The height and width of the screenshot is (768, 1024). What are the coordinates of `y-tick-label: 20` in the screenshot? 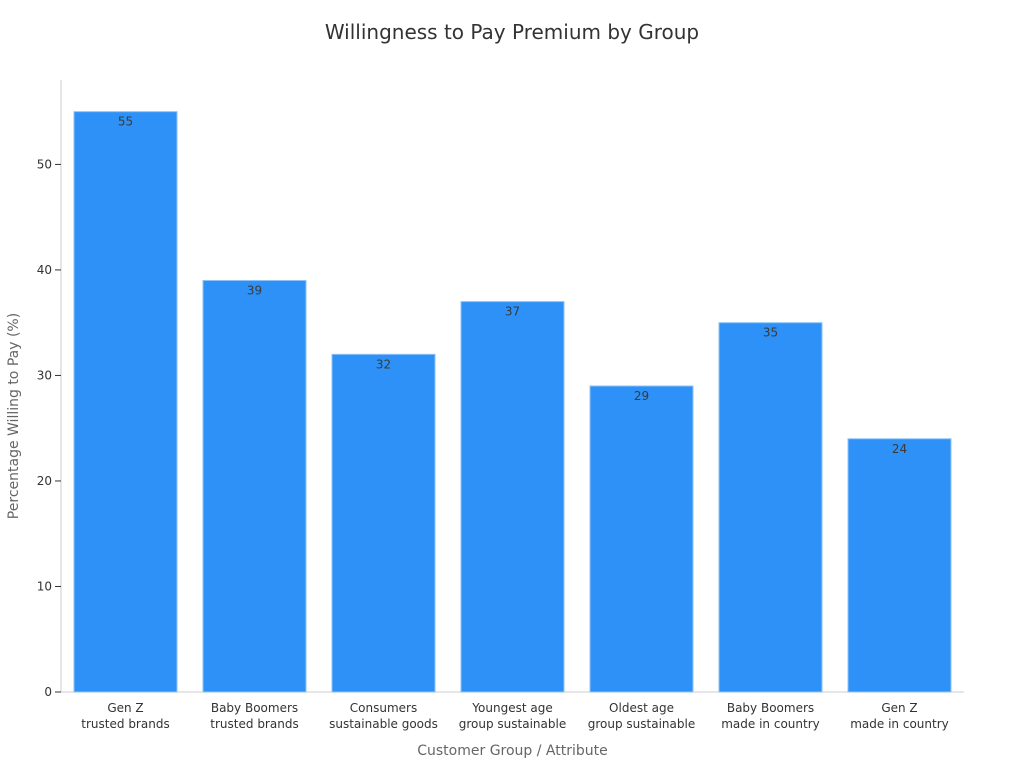 It's located at (44, 481).